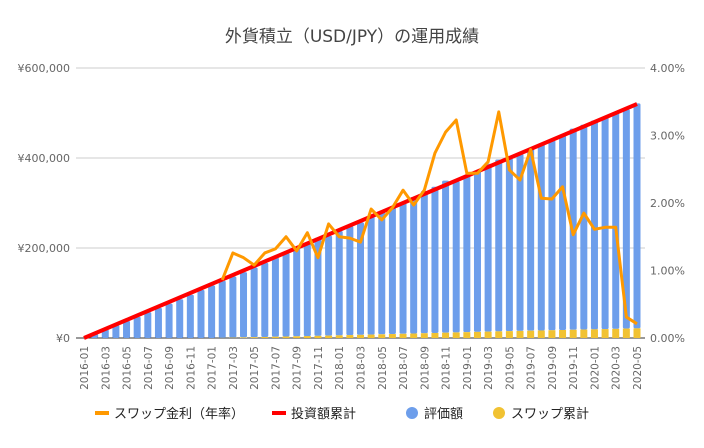  What do you see at coordinates (667, 271) in the screenshot?
I see `right-tick-label: 1.00%` at bounding box center [667, 271].